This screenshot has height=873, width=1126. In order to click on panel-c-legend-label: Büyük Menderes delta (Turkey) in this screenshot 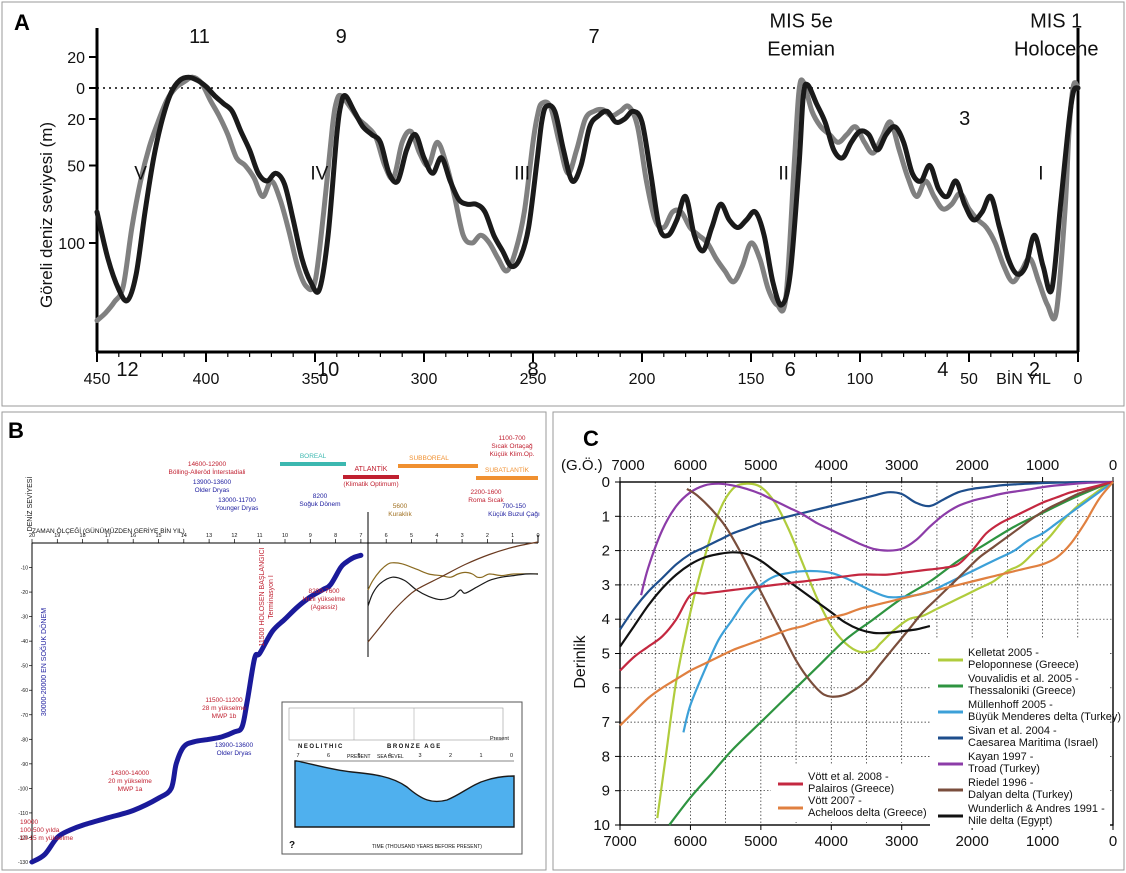, I will do `click(1044, 717)`.